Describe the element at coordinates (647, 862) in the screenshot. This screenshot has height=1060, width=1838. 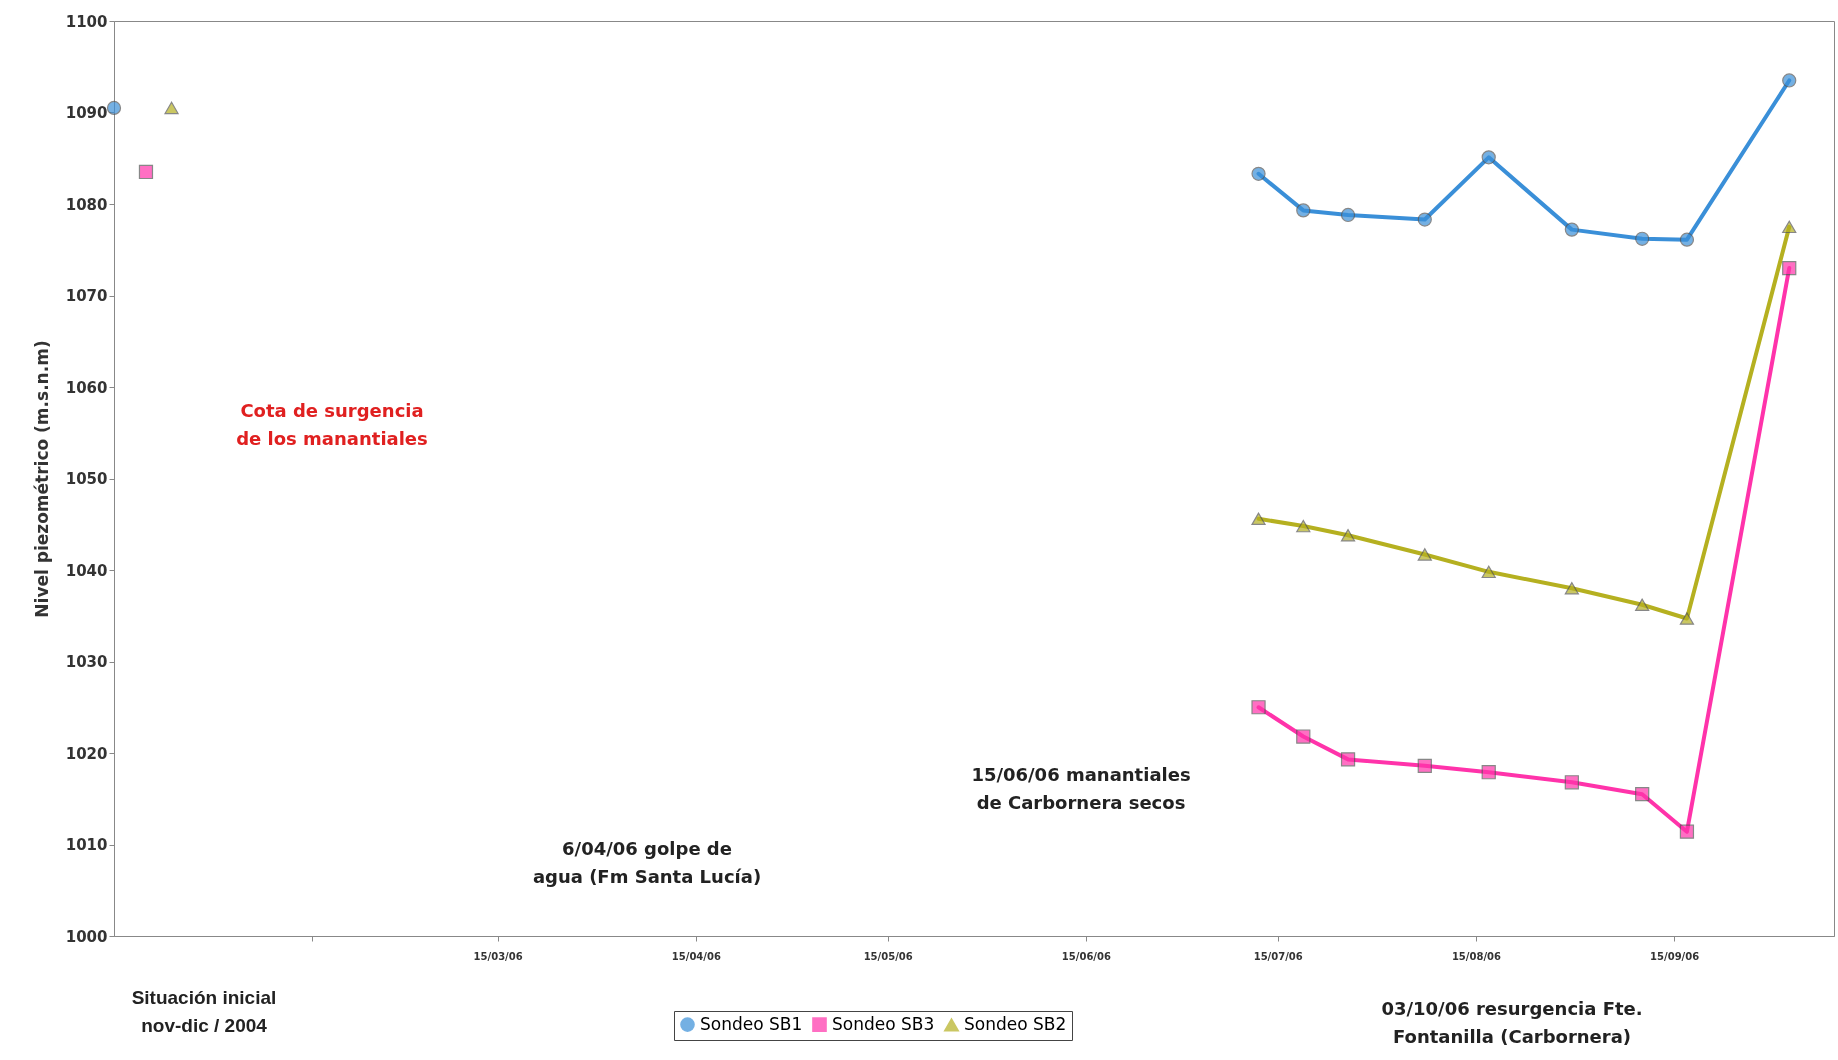
I see `annotation: 6/04/06 golpe de agua (Fm Santa Lucía)` at that location.